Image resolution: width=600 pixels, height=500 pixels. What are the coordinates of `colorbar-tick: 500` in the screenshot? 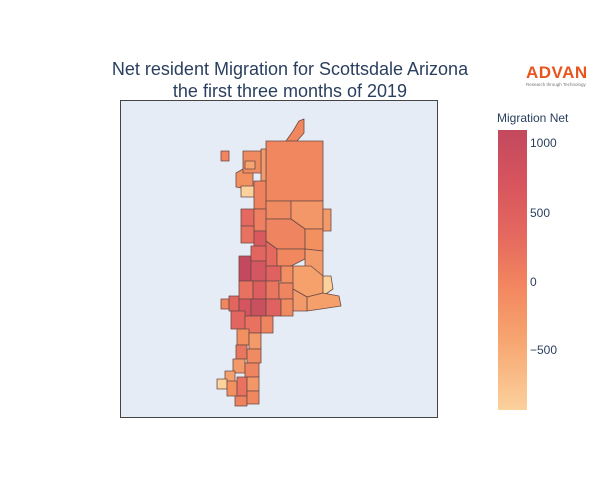 It's located at (540, 213).